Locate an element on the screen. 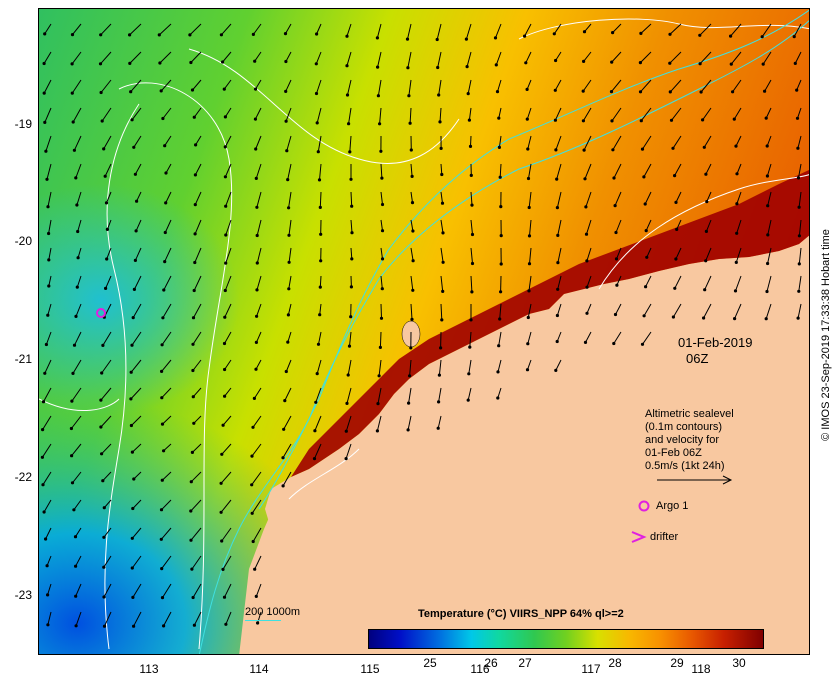 The width and height of the screenshot is (840, 680). legend-line: 0.5m/s (1kt 24h) is located at coordinates (685, 466).